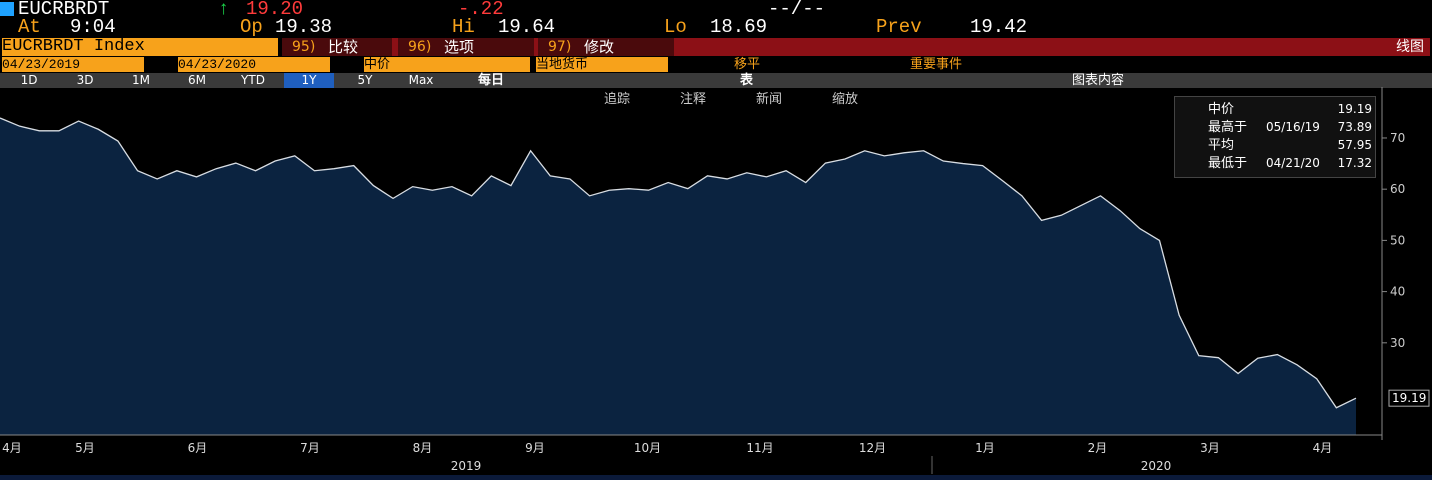  I want to click on bottom-strip, so click(716, 477).